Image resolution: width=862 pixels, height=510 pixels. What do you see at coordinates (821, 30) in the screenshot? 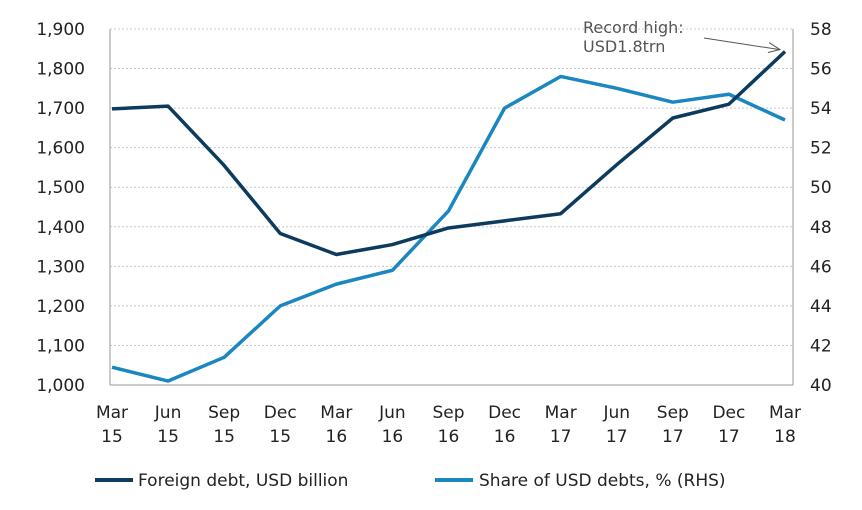
I see `y-right-tick-label: 58` at bounding box center [821, 30].